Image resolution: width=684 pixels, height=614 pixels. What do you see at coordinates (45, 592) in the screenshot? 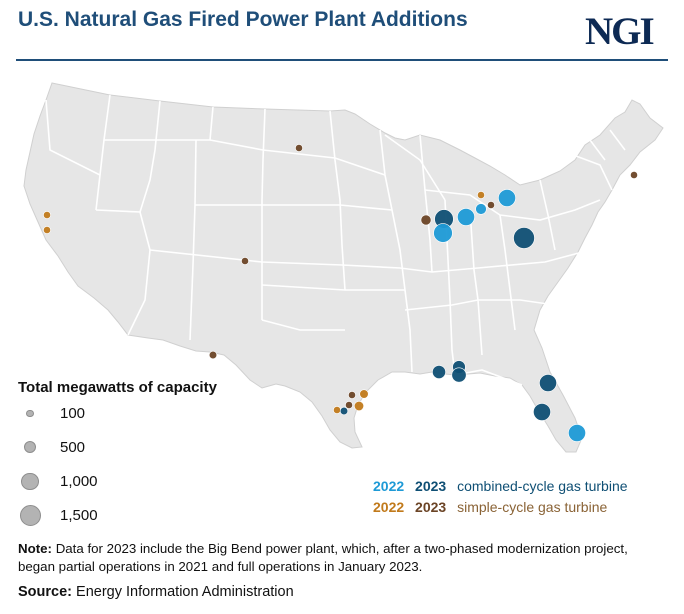
I see `source-label: Source:` at bounding box center [45, 592].